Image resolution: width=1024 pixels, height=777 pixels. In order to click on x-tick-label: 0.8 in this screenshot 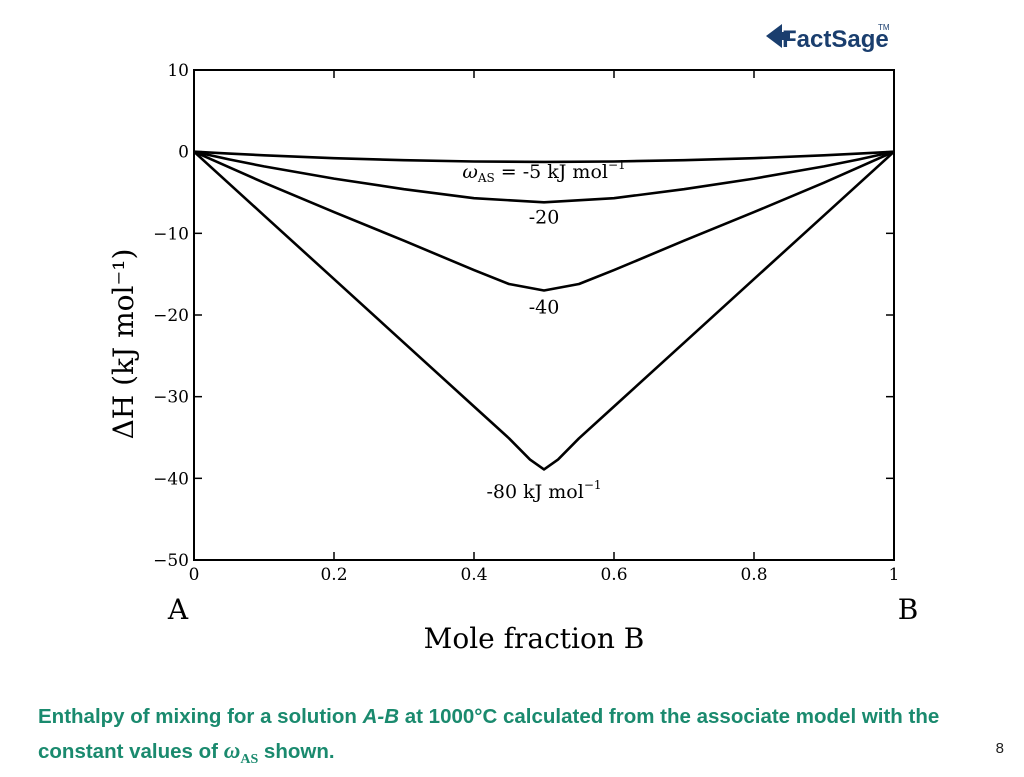, I will do `click(753, 575)`.